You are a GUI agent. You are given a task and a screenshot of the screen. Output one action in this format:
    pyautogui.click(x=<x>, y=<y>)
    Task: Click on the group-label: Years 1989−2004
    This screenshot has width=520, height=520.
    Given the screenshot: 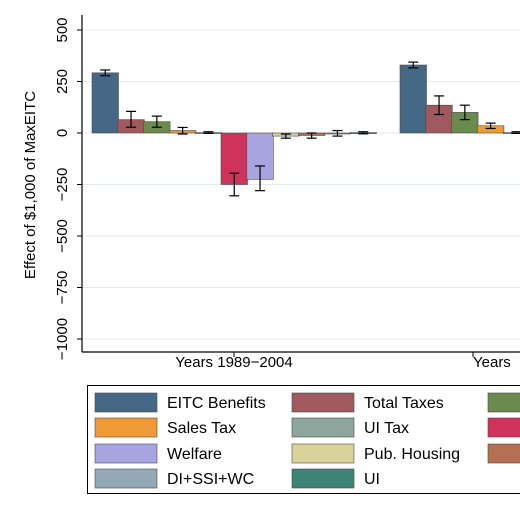 What is the action you would take?
    pyautogui.click(x=233, y=362)
    